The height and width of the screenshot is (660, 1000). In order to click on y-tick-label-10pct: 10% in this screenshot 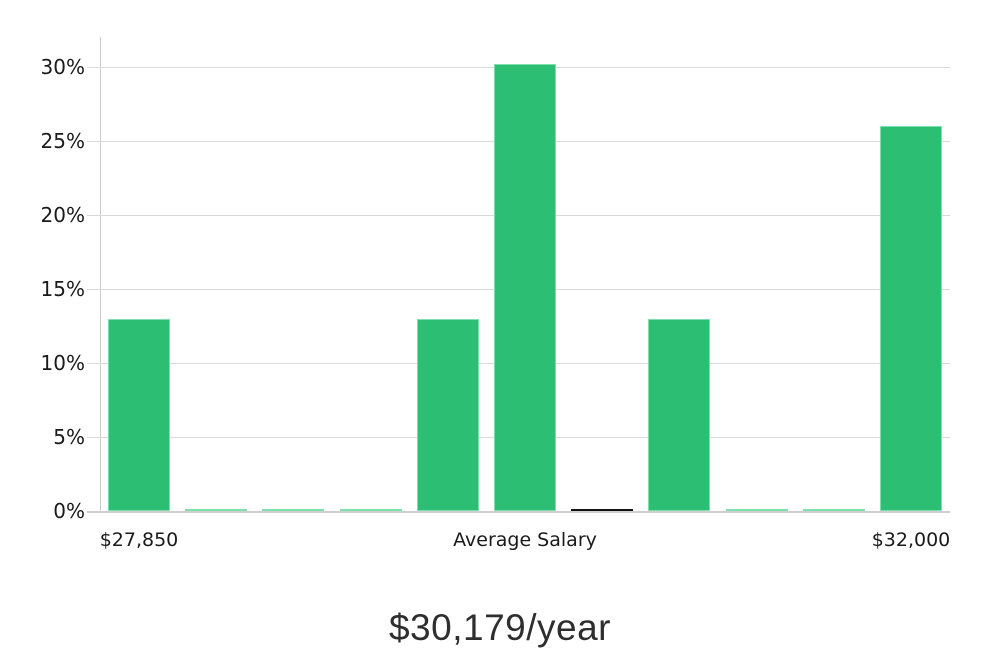, I will do `click(62, 363)`.